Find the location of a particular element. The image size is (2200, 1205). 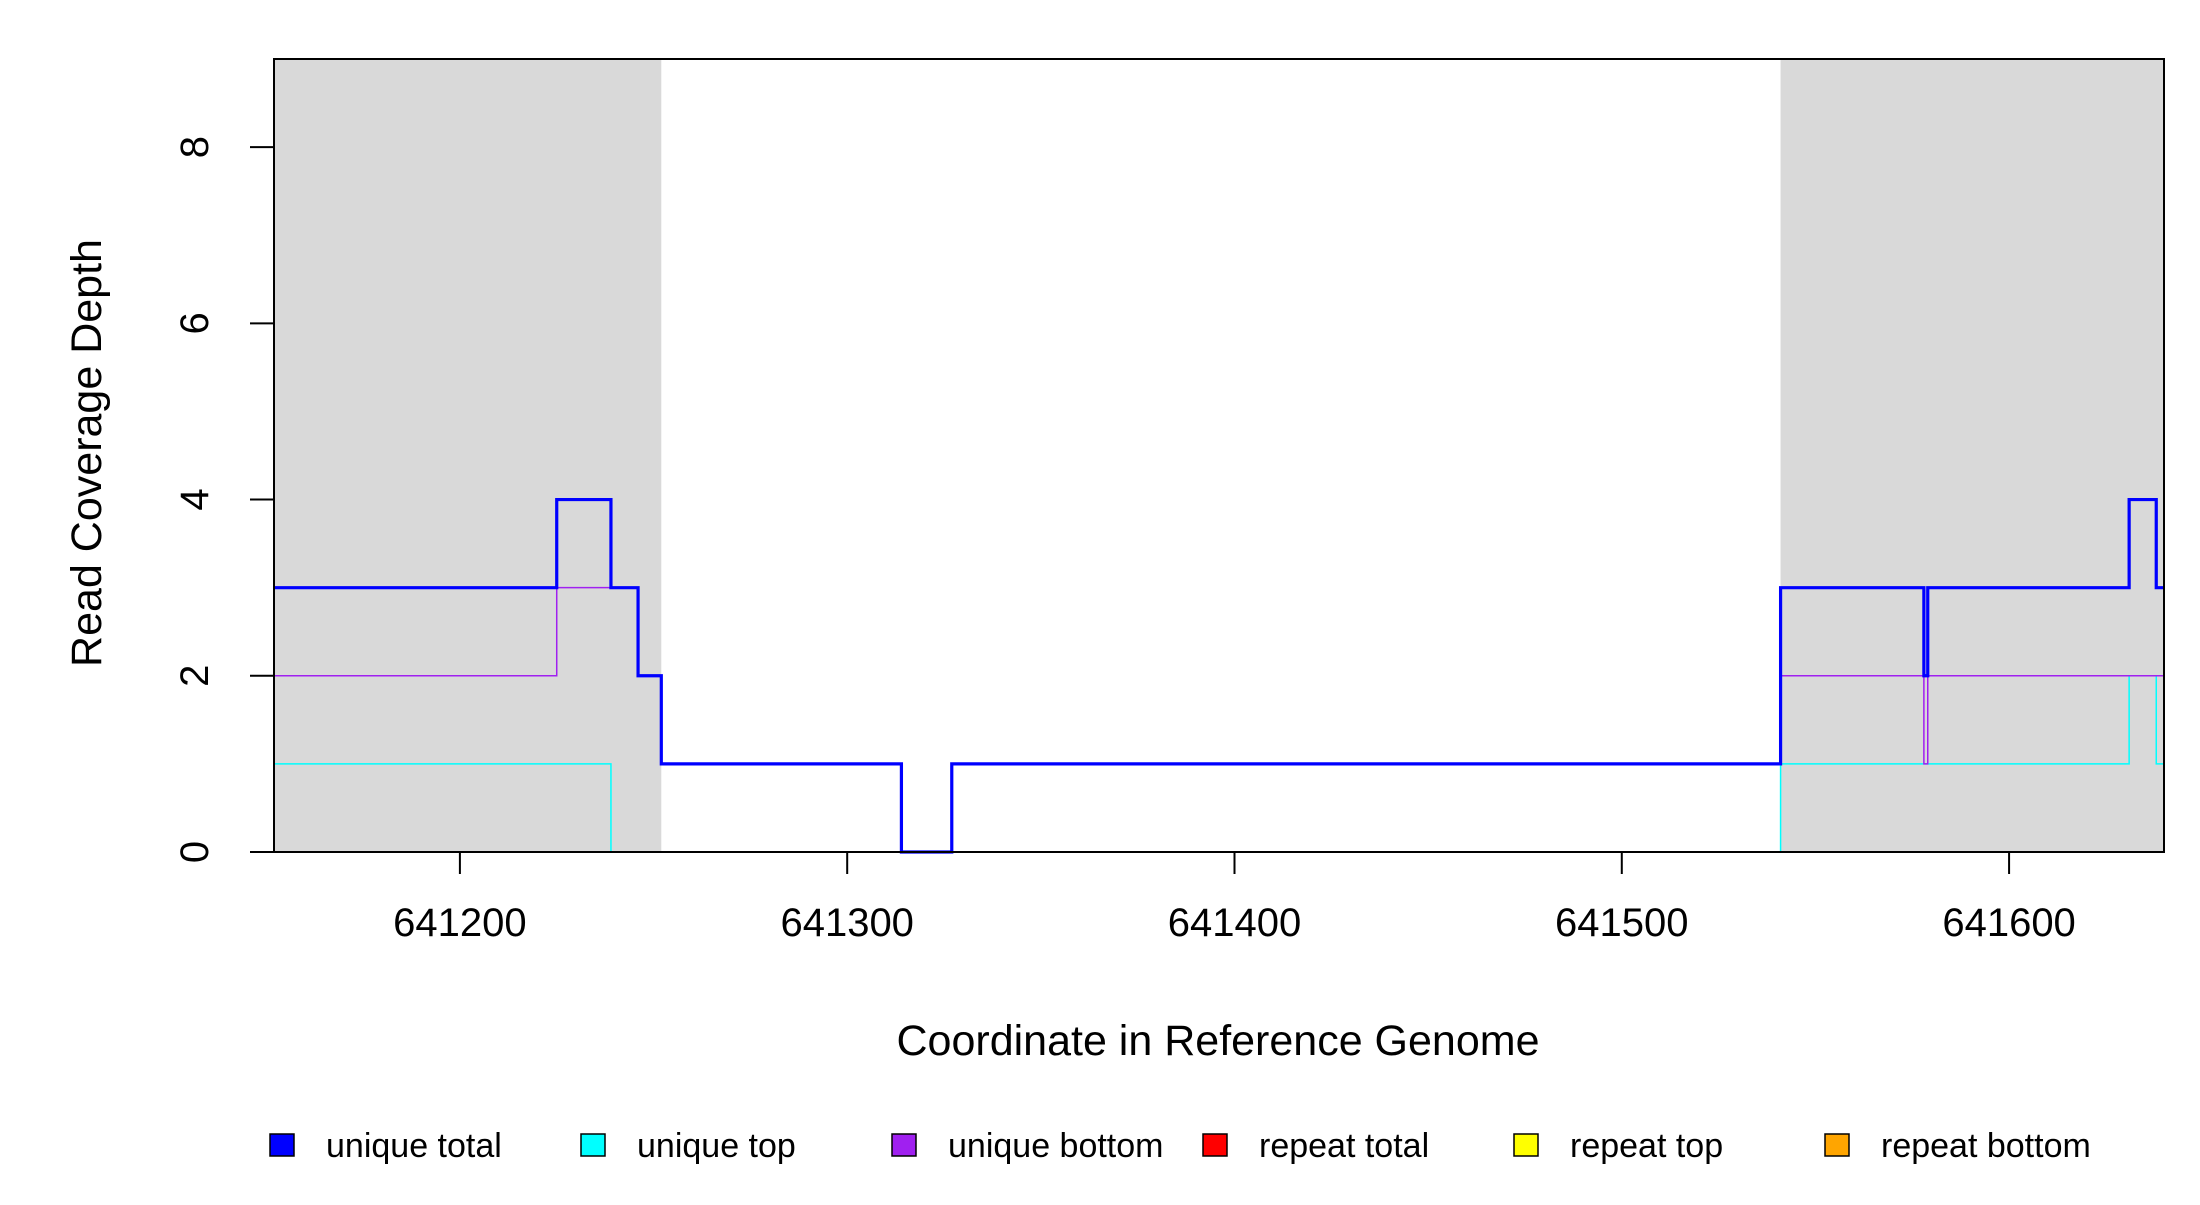

x-tick-label: 641400 is located at coordinates (1234, 923).